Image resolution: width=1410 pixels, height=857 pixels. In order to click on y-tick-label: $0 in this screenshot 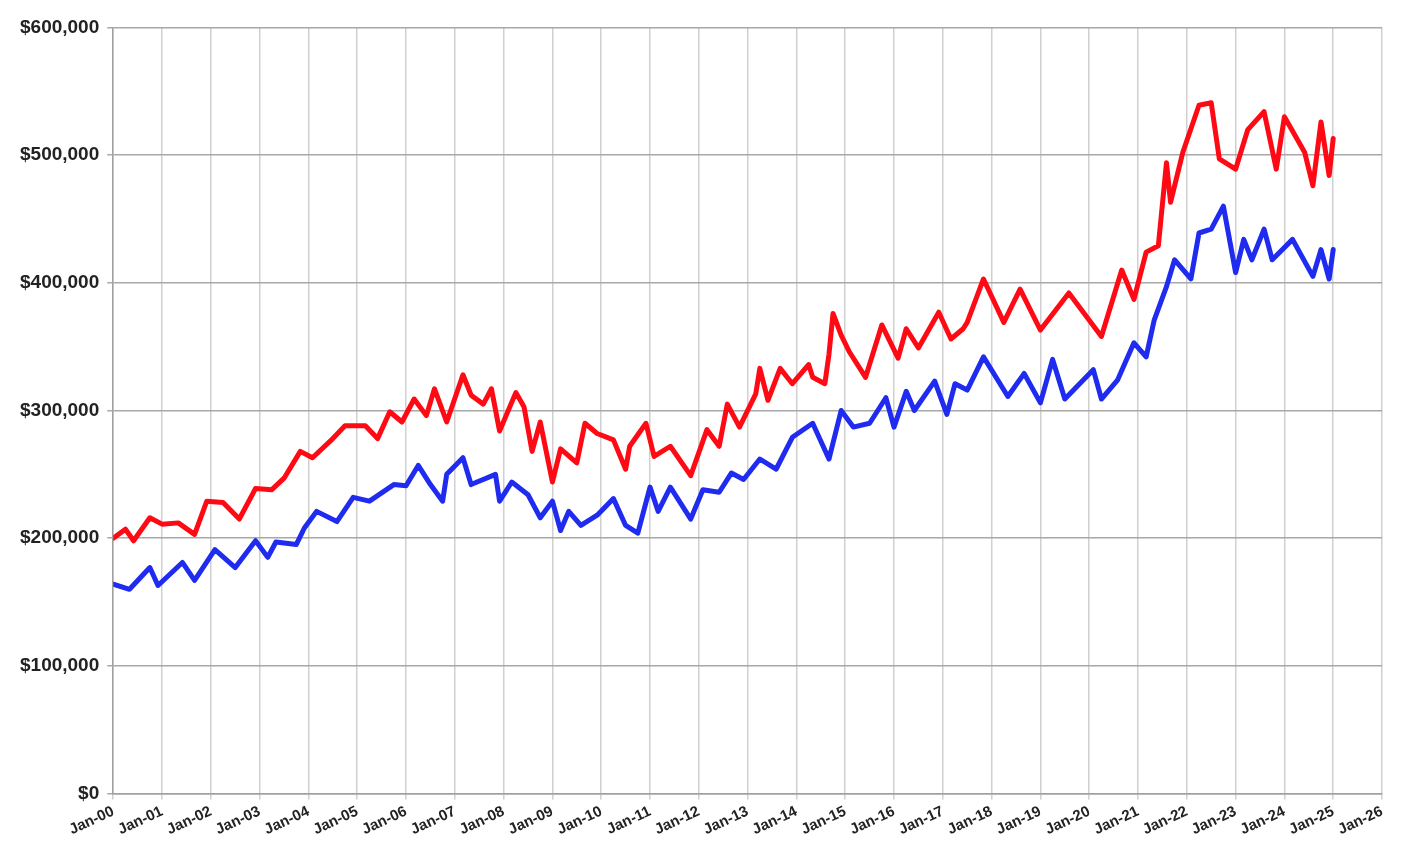, I will do `click(89, 792)`.